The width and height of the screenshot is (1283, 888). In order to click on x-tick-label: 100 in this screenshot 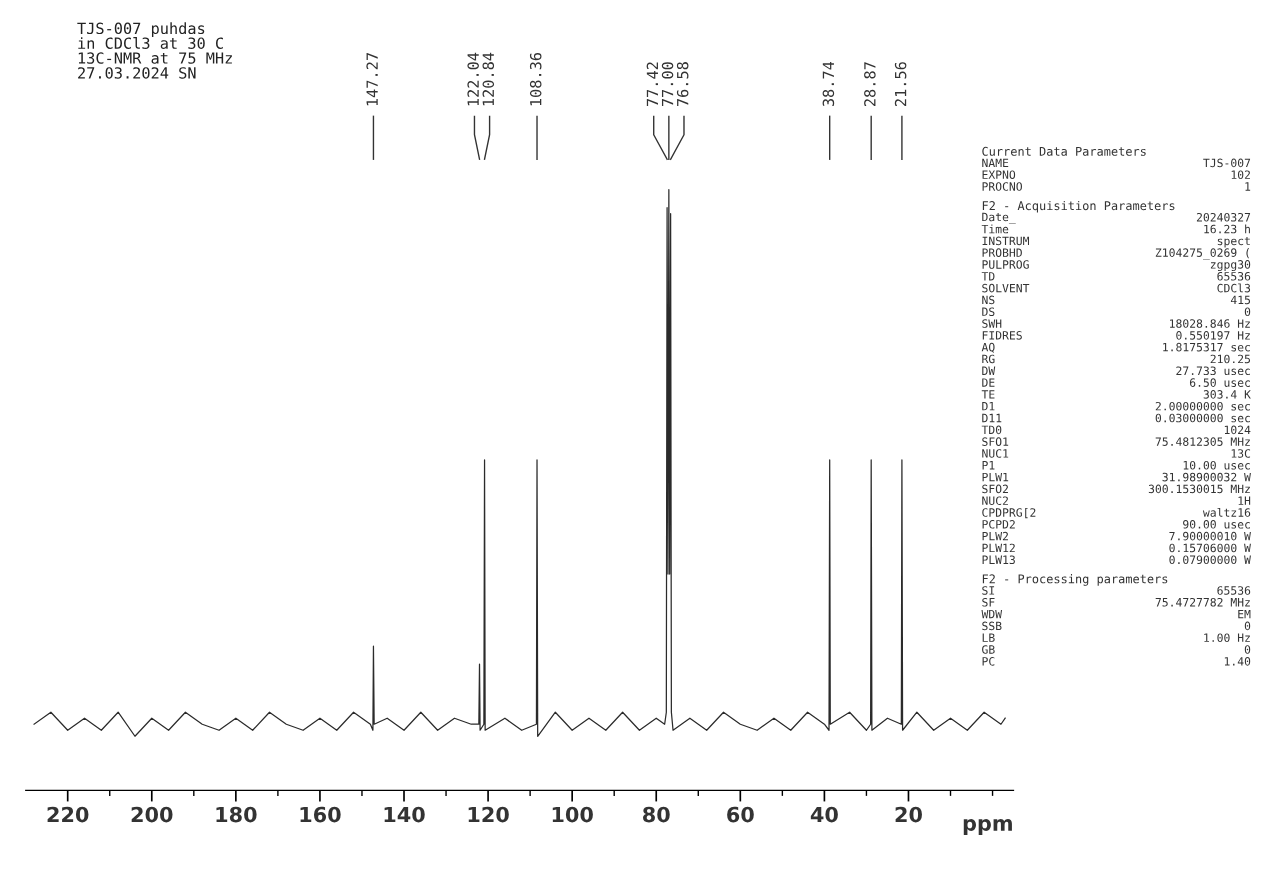, I will do `click(572, 814)`.